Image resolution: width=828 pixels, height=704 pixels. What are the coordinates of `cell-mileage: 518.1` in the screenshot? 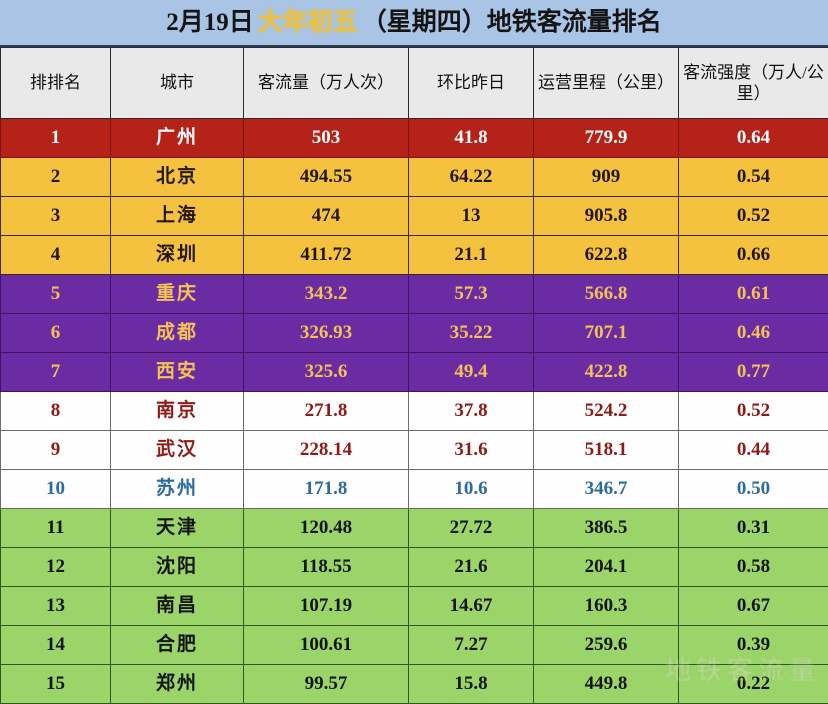 It's located at (606, 450).